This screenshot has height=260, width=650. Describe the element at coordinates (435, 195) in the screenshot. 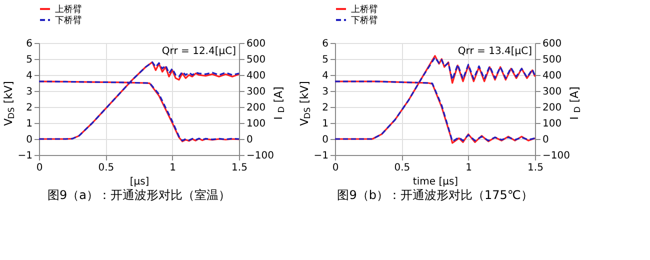

I see `caption: 图9（b）：开通波形对比（175℃）` at that location.